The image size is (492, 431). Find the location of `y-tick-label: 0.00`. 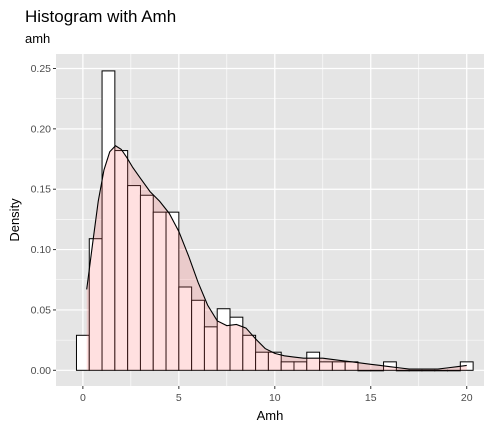

y-tick-label: 0.00 is located at coordinates (41, 371).